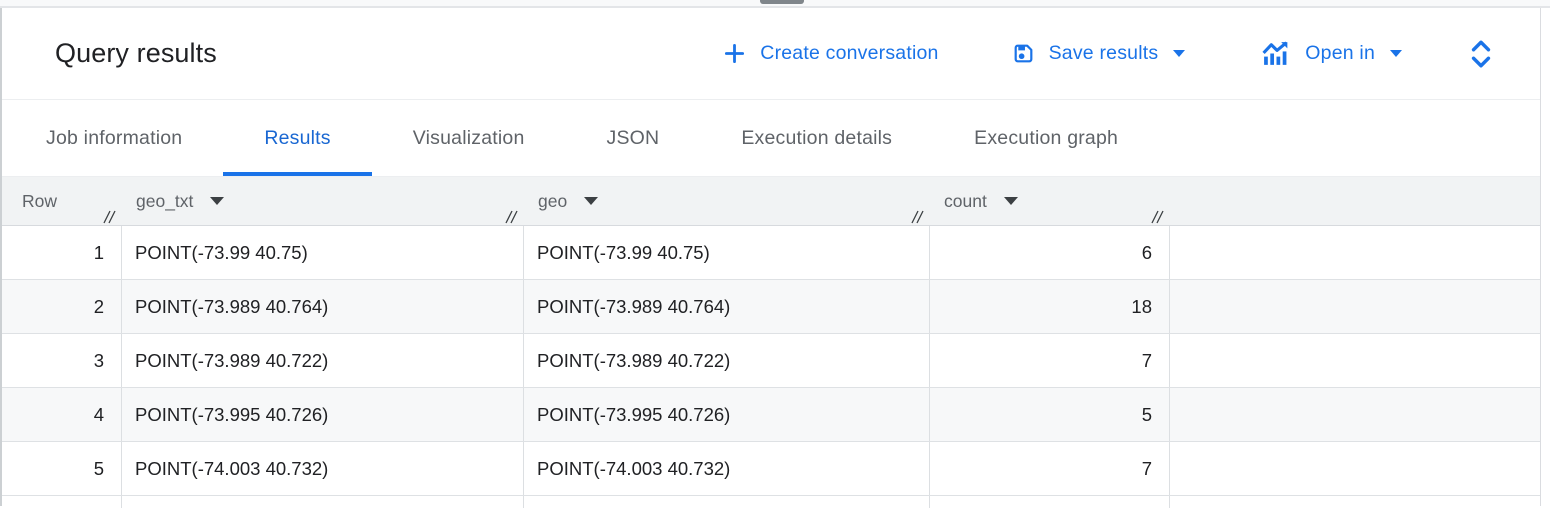 This screenshot has height=508, width=1550. Describe the element at coordinates (323, 306) in the screenshot. I see `geo-txt-cell: POINT(-73.989 40.764)` at that location.